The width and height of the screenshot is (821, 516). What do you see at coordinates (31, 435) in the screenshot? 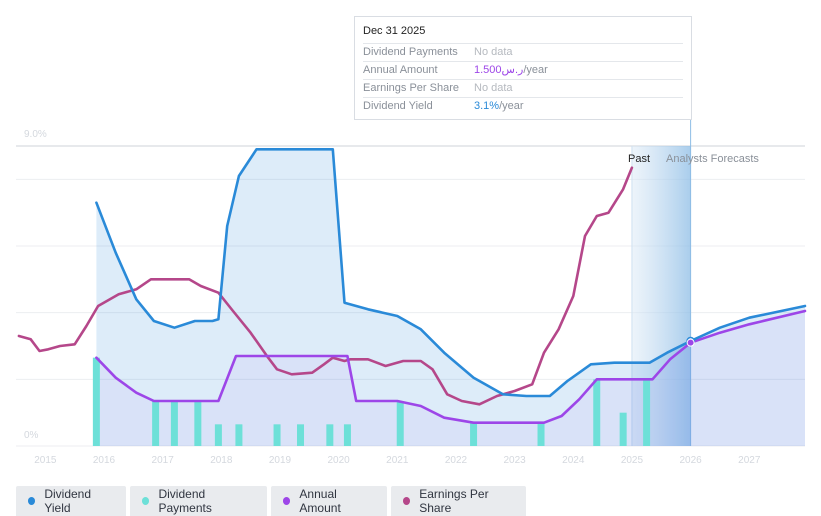
I see `y-label-bottom: 0%` at bounding box center [31, 435].